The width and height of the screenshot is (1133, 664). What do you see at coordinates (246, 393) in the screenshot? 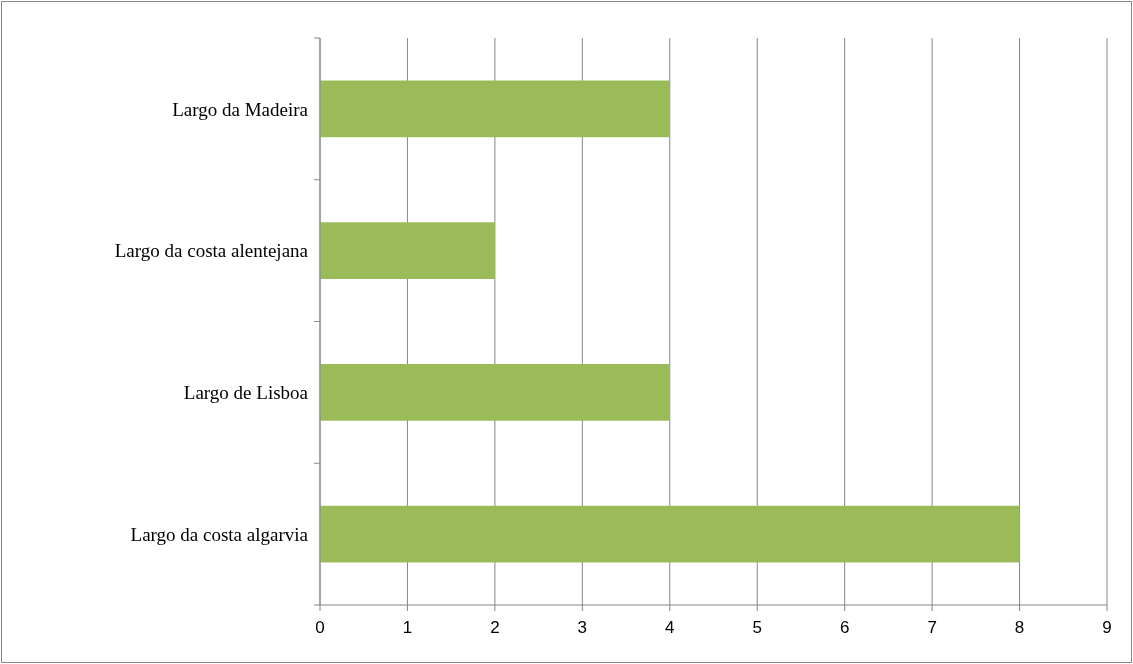
I see `y-tick-label: Largo de Lisboa` at bounding box center [246, 393].